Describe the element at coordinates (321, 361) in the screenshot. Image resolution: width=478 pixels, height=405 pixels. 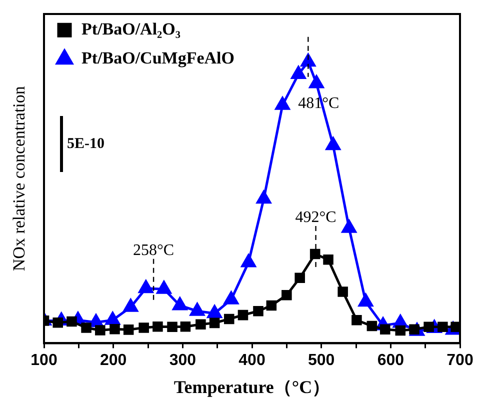
I see `x-tick-label: 500` at that location.